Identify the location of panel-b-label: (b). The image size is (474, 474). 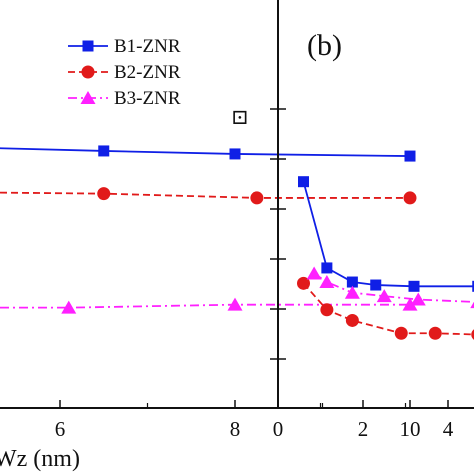
(324, 45).